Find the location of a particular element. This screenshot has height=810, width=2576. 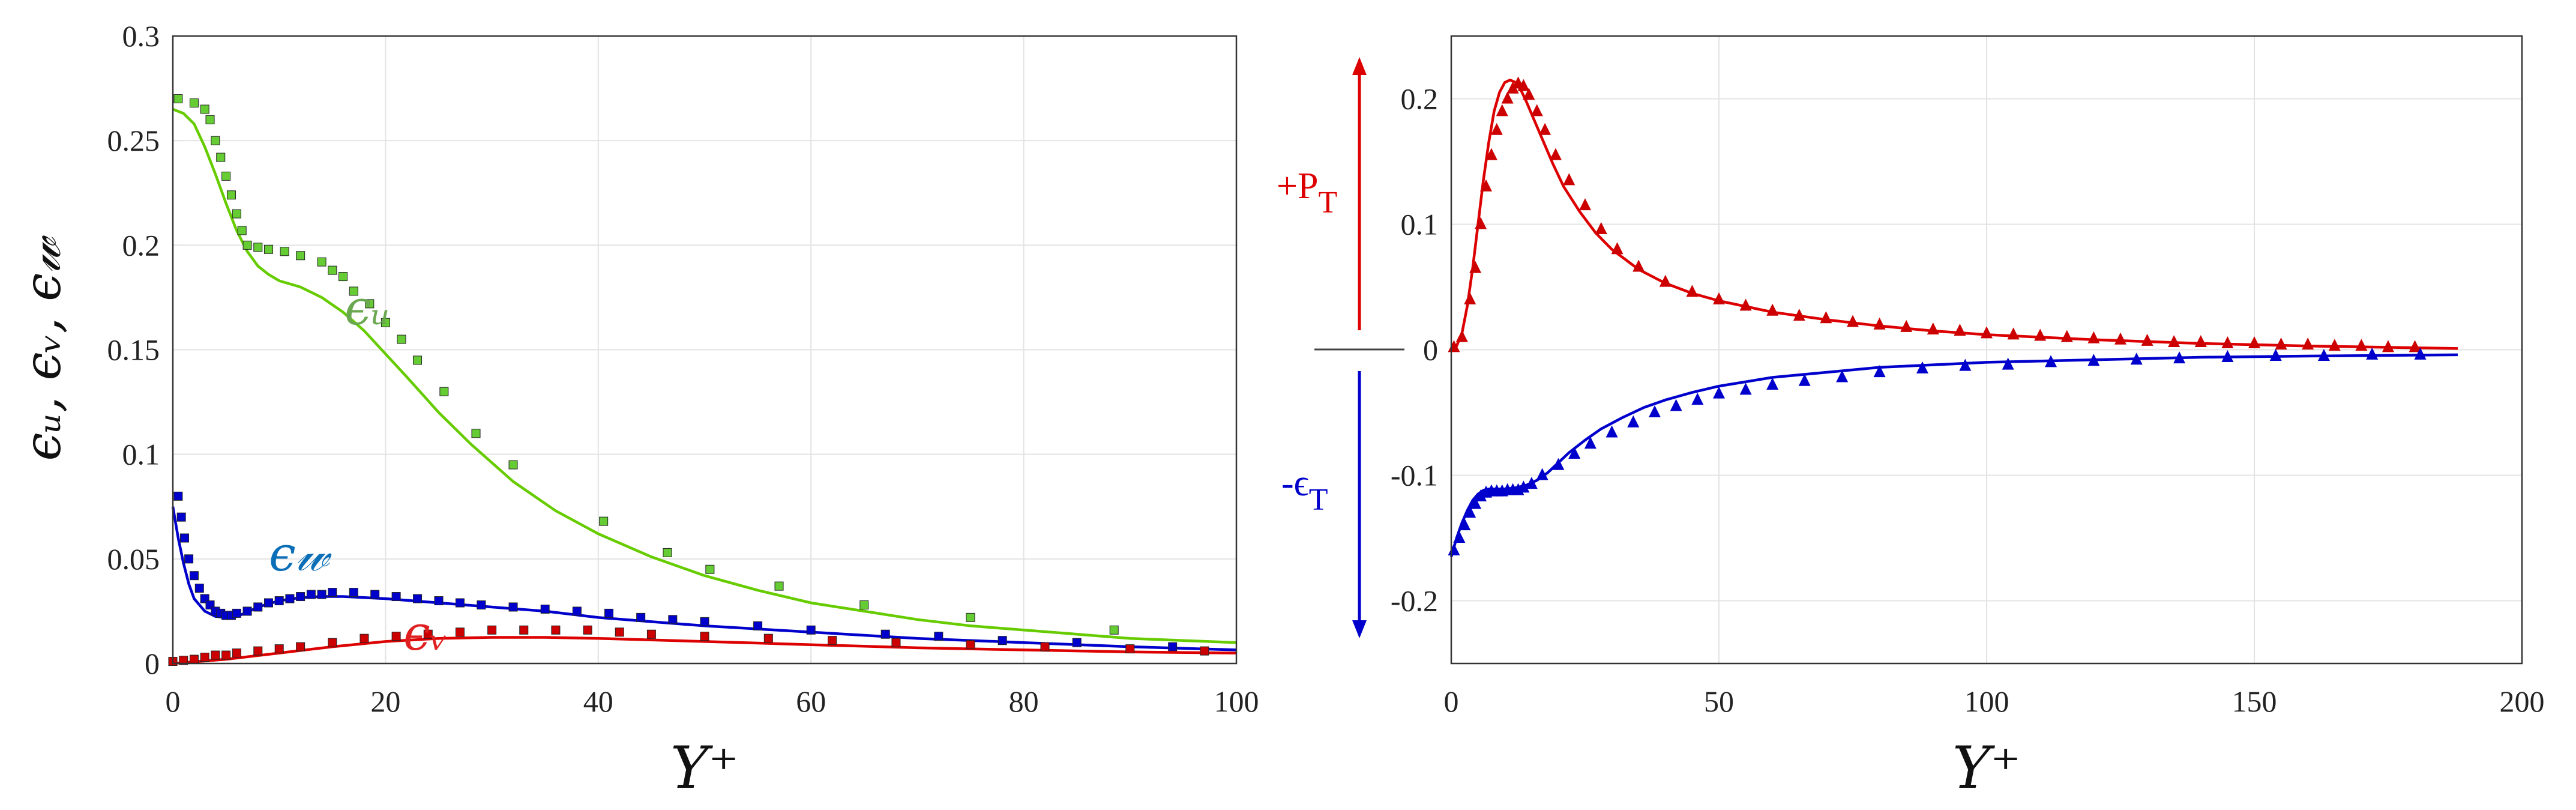

x-tick-label: 150 is located at coordinates (2254, 701).